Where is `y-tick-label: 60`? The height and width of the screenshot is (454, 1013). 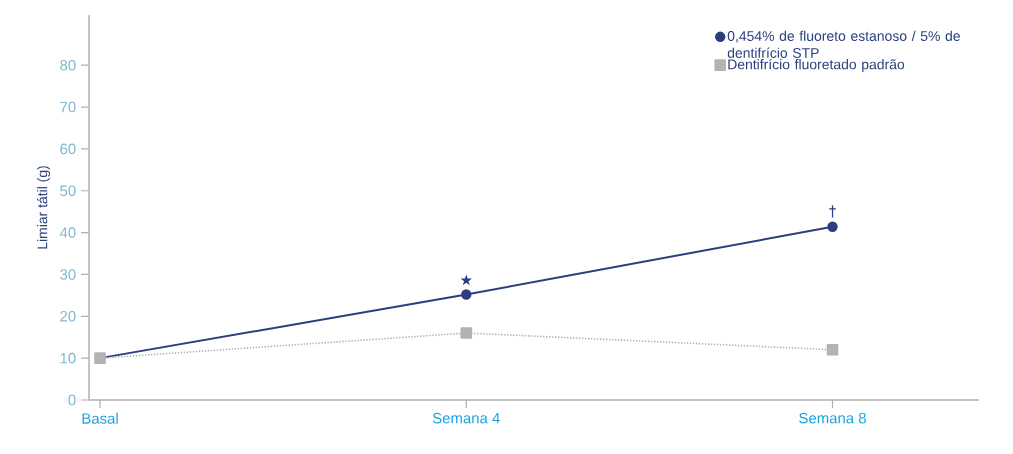
y-tick-label: 60 is located at coordinates (68, 149).